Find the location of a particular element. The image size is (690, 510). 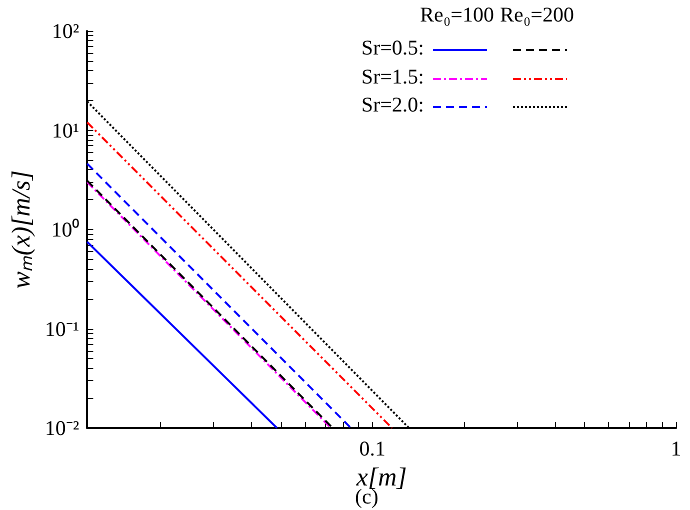

y-tick-label: 10⁻¹ is located at coordinates (62, 328).